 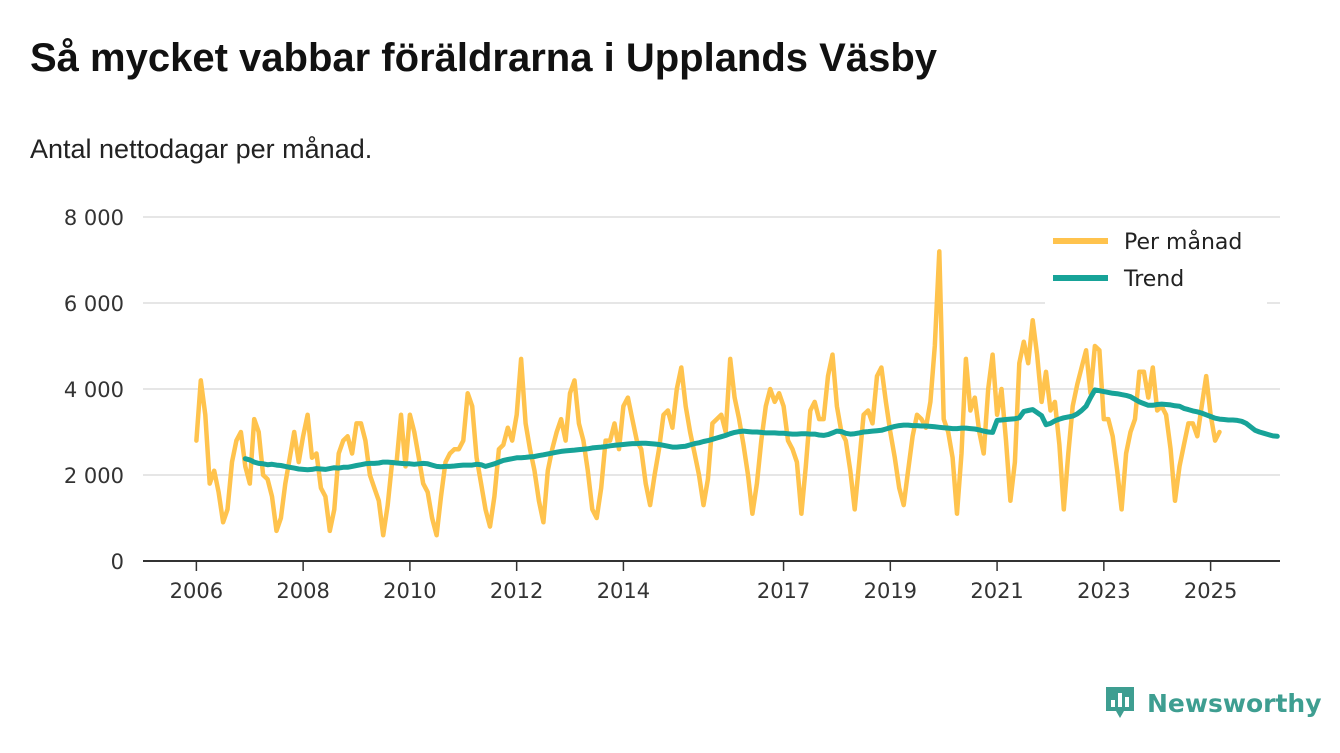 I want to click on x-tick-label: 2021, so click(x=996, y=591).